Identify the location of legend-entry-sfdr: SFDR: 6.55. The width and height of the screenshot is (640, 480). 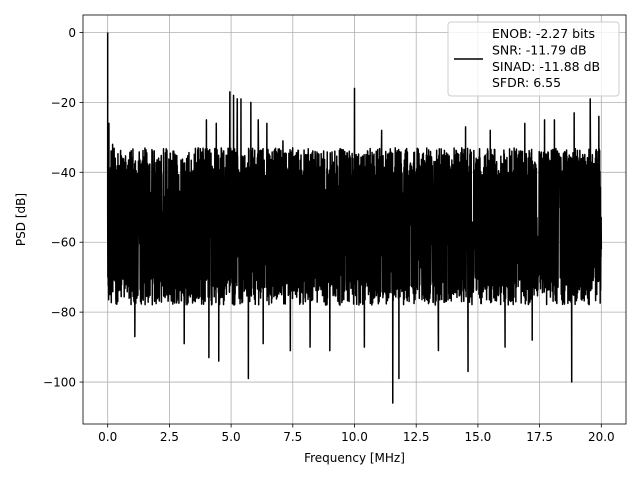
(526, 82).